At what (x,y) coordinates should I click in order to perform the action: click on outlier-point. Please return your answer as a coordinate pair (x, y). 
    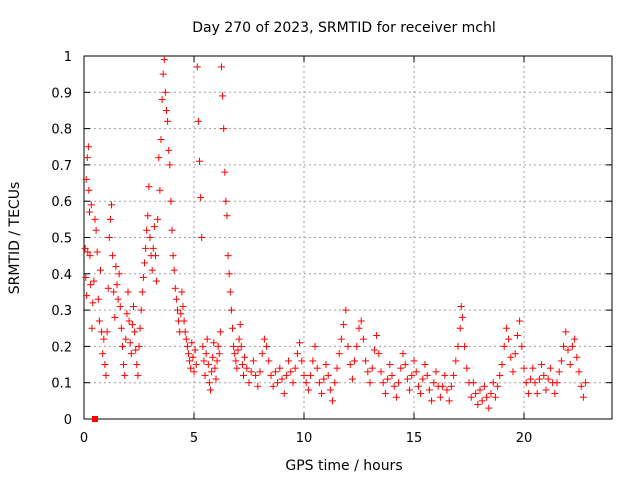
    Looking at the image, I should click on (95, 419).